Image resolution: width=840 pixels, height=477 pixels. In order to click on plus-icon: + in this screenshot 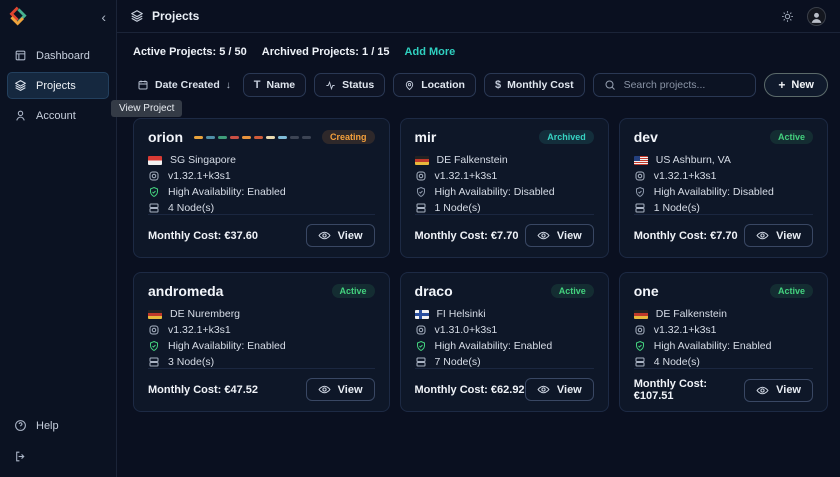, I will do `click(782, 85)`.